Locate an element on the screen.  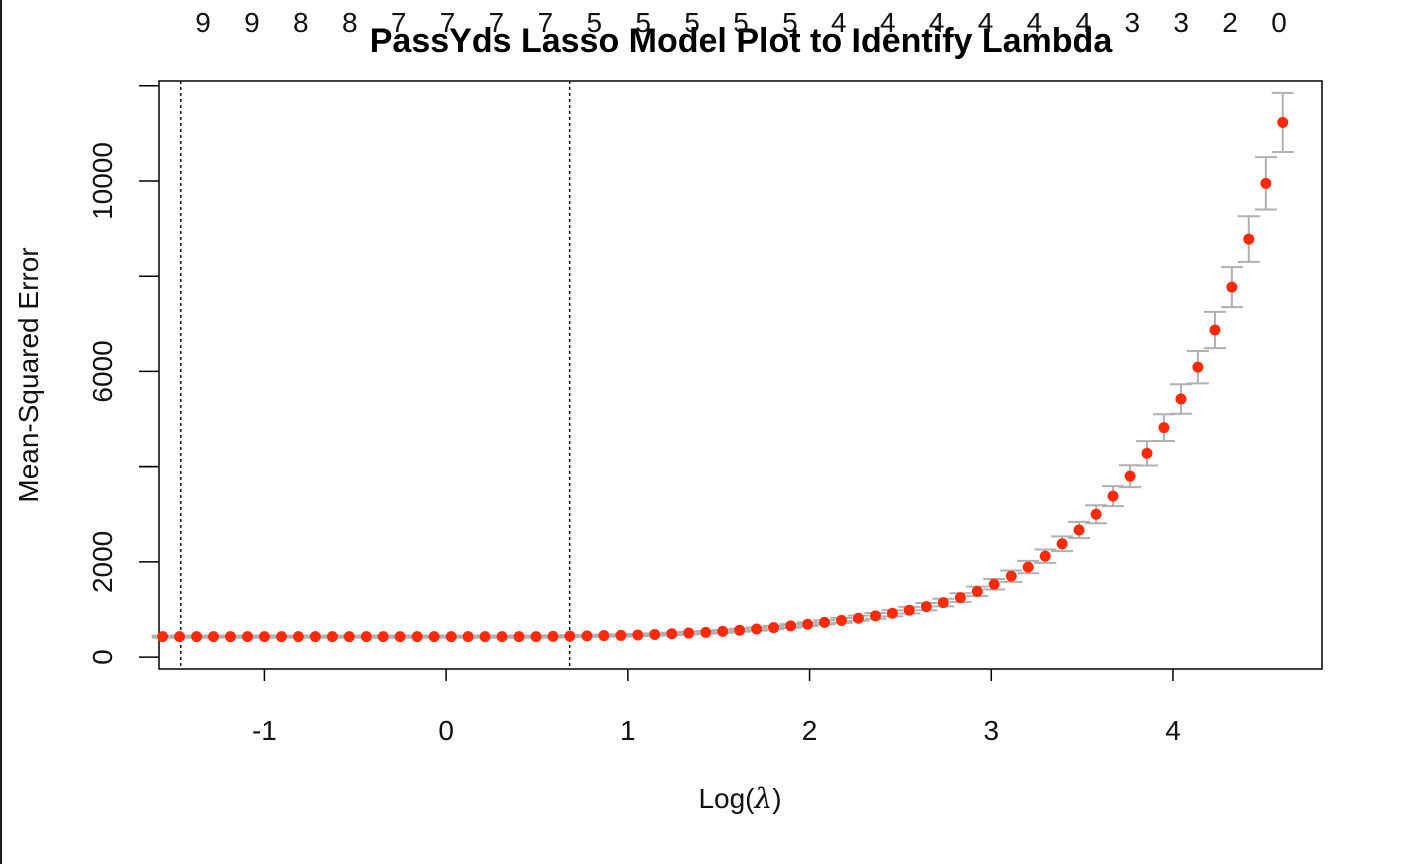
x-axis: -1 0 1 2 3 4 is located at coordinates (716, 707).